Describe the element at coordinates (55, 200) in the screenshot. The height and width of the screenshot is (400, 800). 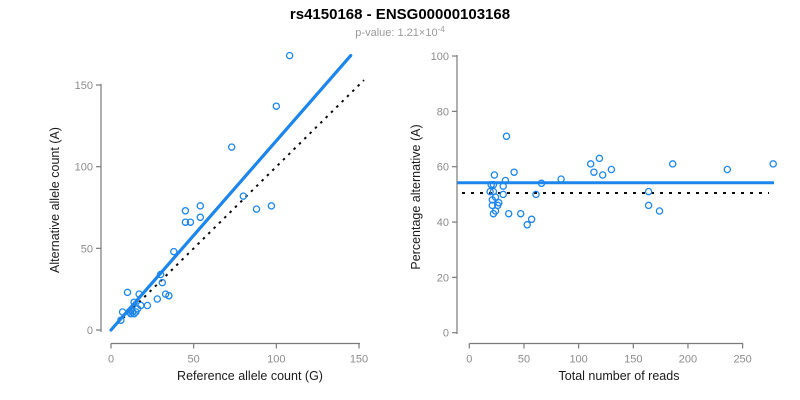
I see `allele-counts-scatter-y-label: Alternative allele count (A)` at that location.